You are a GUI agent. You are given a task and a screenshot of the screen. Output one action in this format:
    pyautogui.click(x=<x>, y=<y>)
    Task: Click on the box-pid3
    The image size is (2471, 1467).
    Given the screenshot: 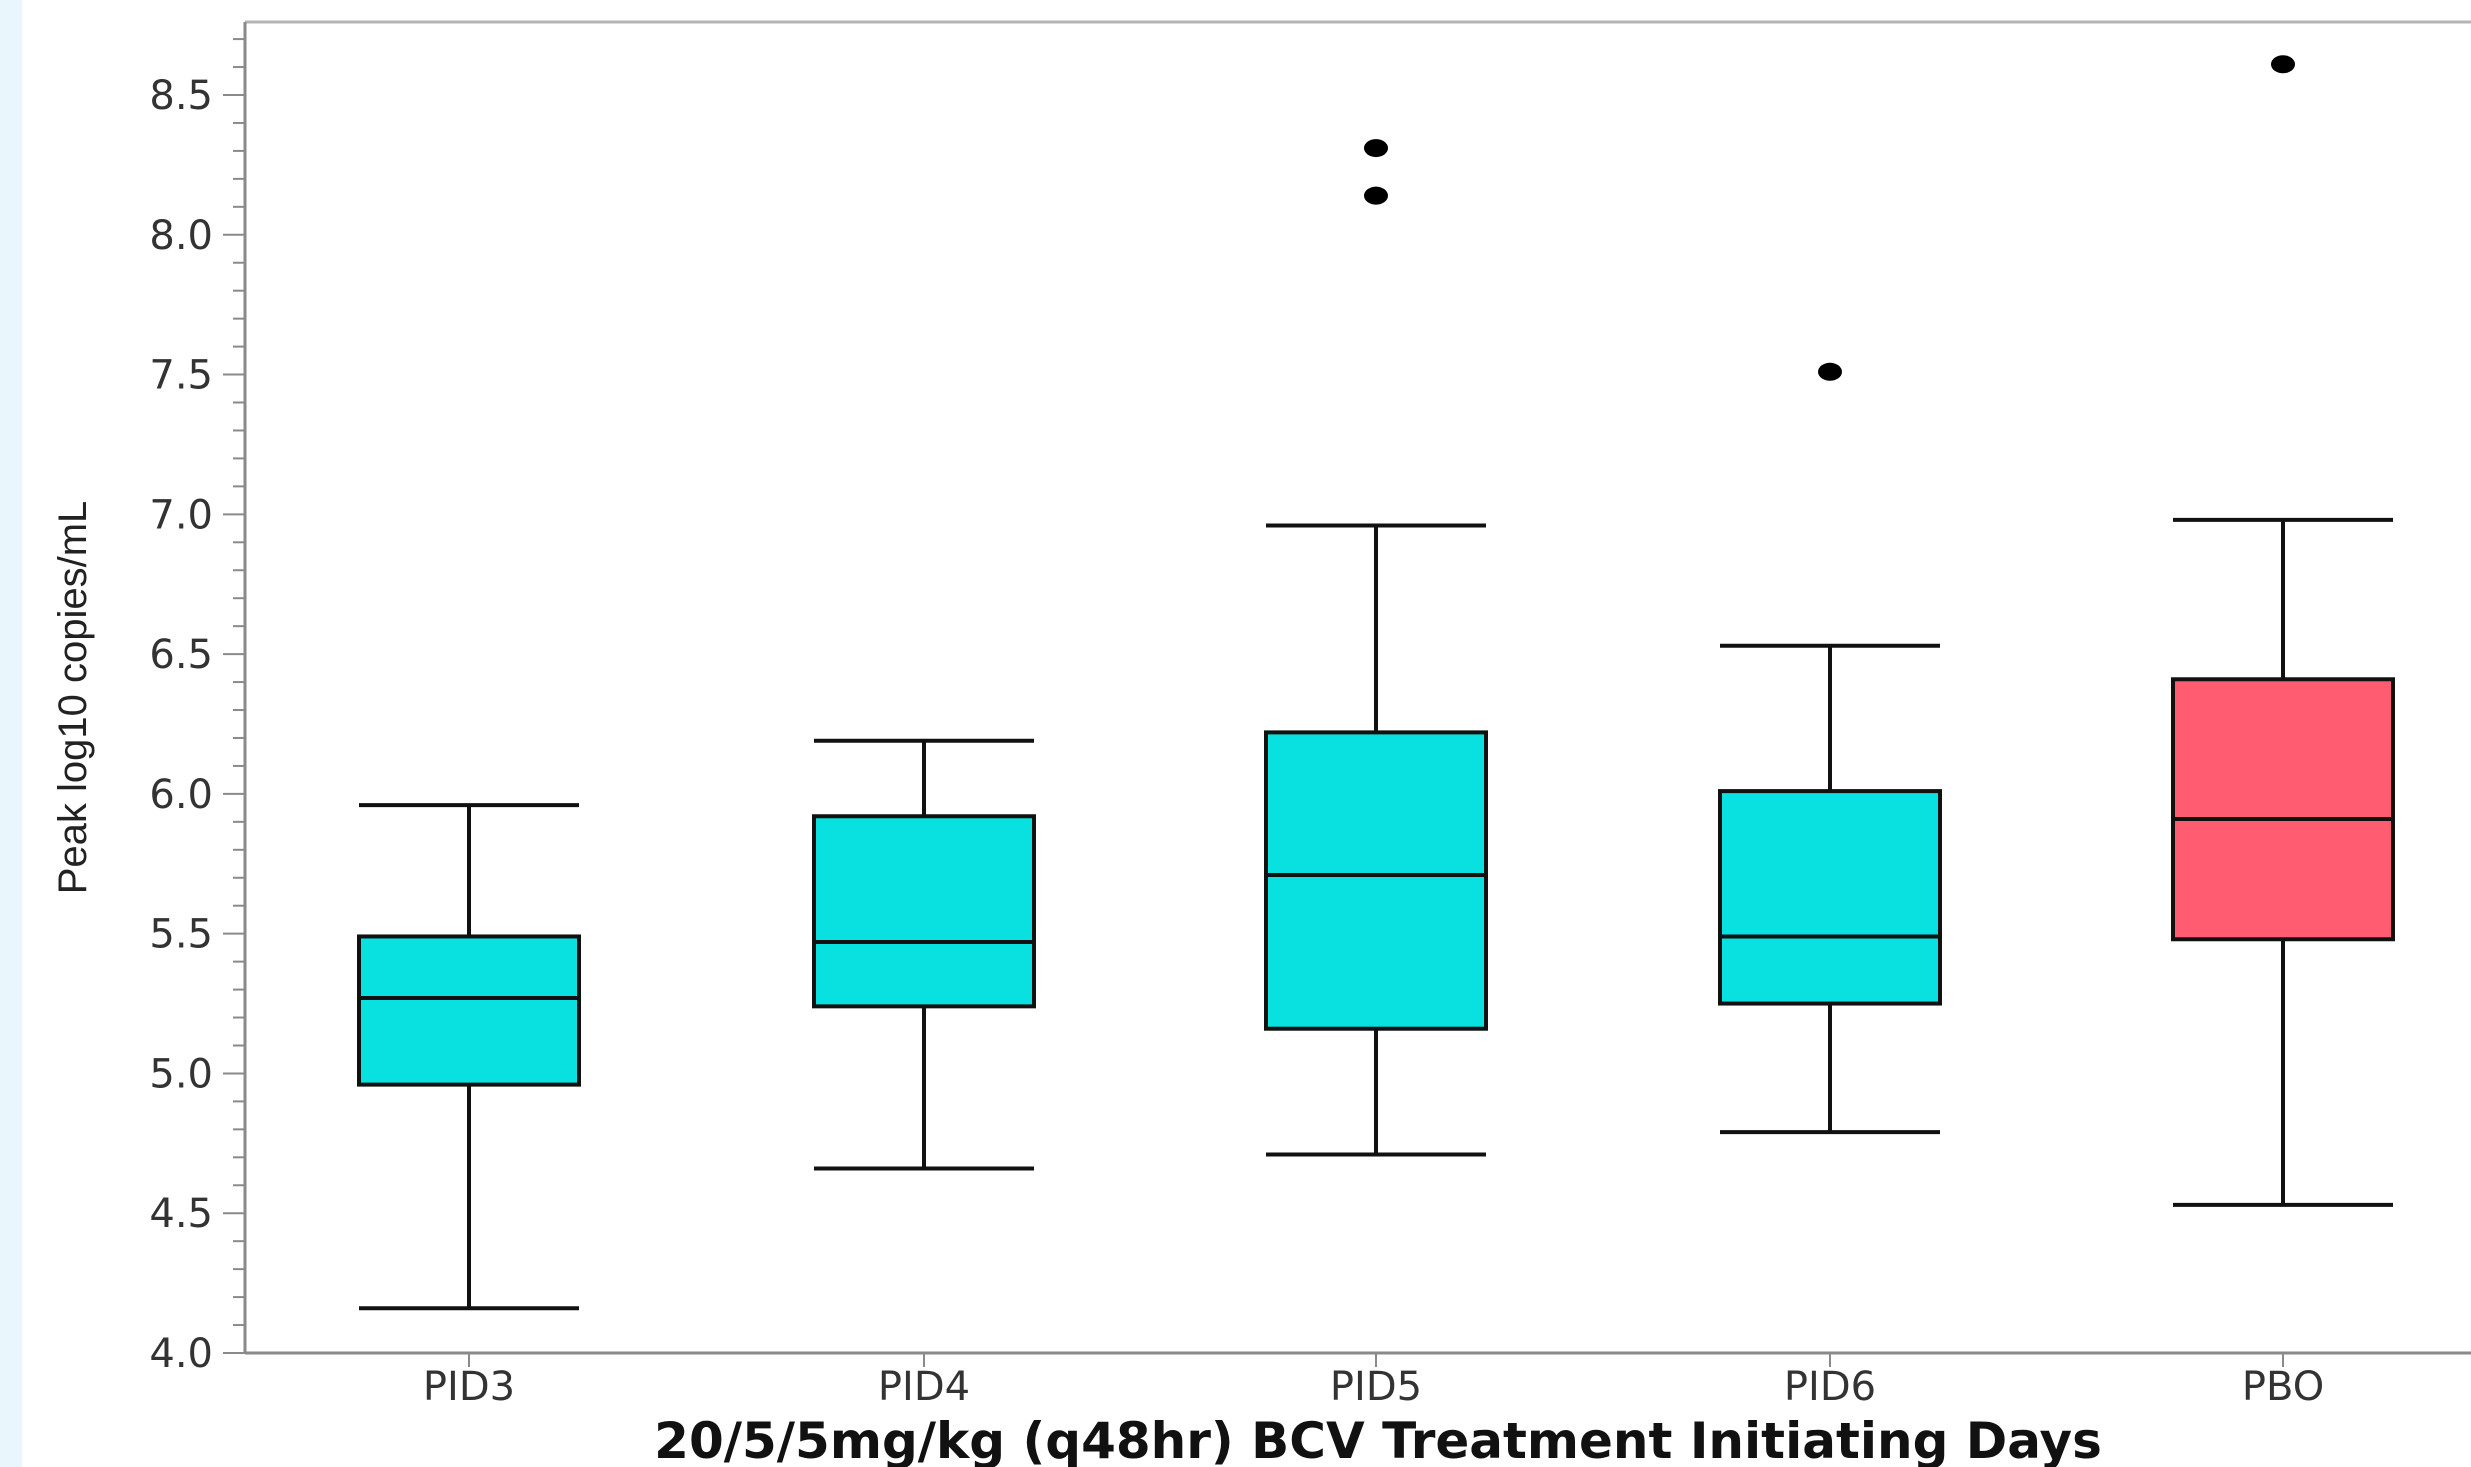 What is the action you would take?
    pyautogui.click(x=469, y=1057)
    